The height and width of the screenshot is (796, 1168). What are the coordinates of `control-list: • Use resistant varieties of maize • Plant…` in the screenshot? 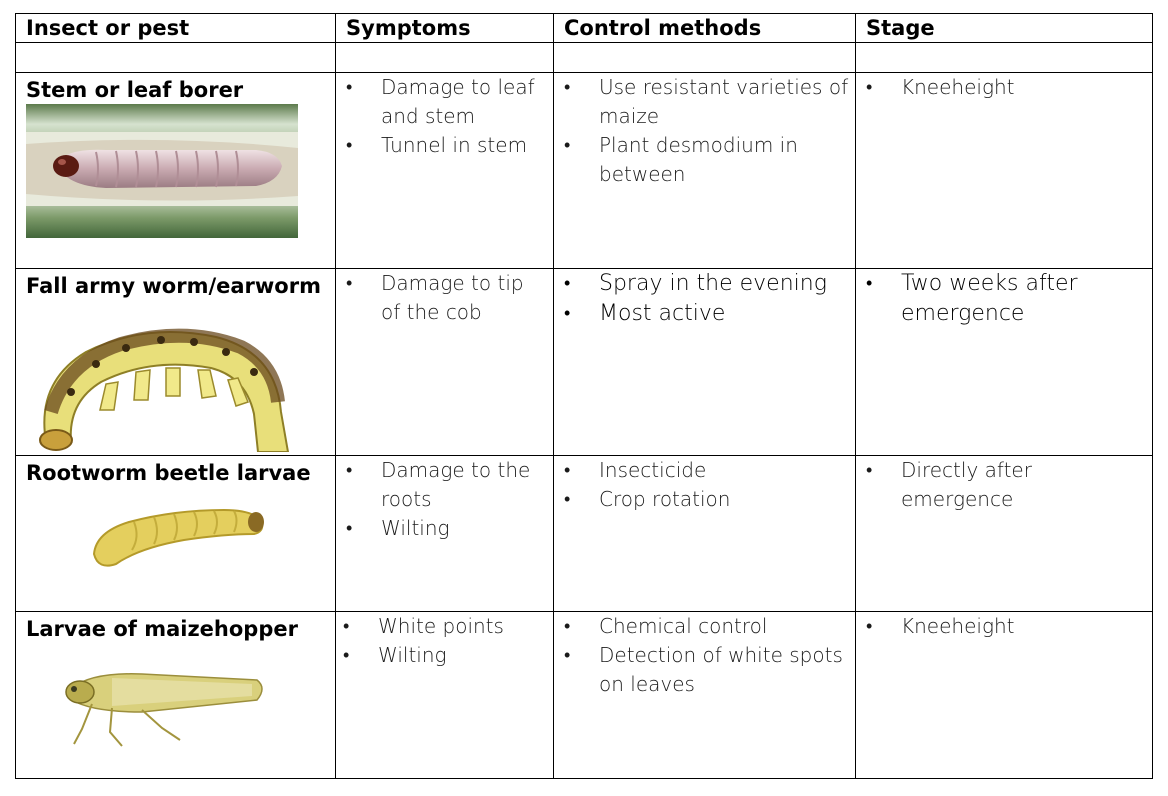 It's located at (704, 131).